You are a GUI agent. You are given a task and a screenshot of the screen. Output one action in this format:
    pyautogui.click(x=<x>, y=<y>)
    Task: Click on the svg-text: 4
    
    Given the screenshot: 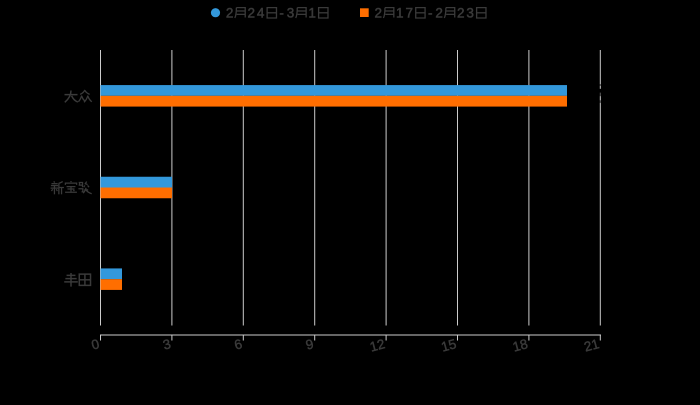 What is the action you would take?
    pyautogui.click(x=261, y=13)
    